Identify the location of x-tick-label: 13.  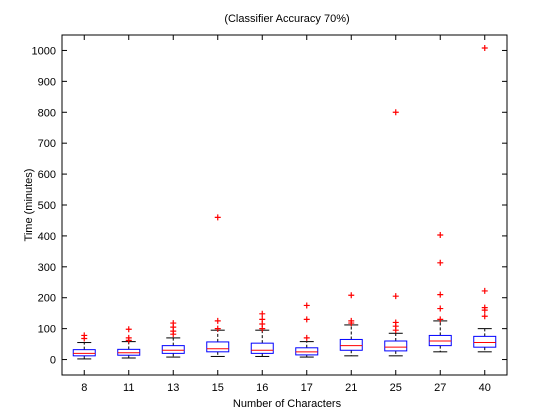
(173, 388).